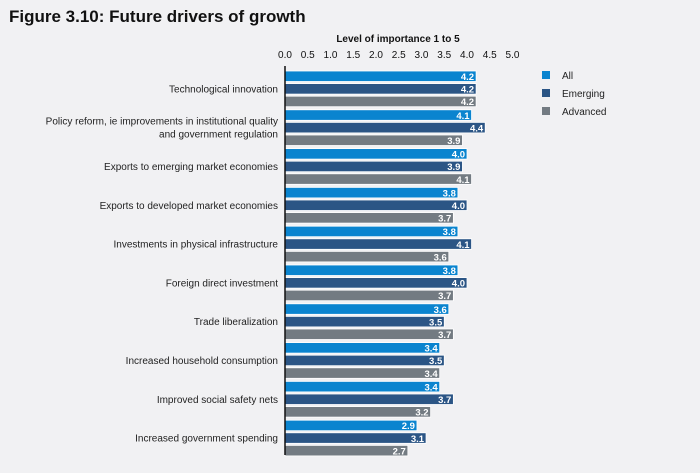 Image resolution: width=700 pixels, height=473 pixels. Describe the element at coordinates (331, 55) in the screenshot. I see `x-tick-label: 1.0` at that location.